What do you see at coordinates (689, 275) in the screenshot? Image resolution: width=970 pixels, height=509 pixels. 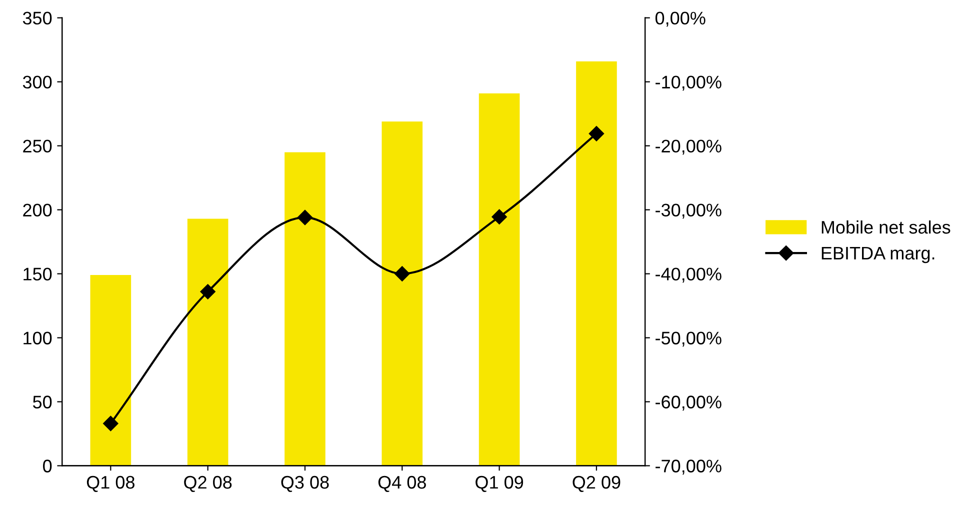 I see `y2-tick-label: -40,00%` at bounding box center [689, 275].